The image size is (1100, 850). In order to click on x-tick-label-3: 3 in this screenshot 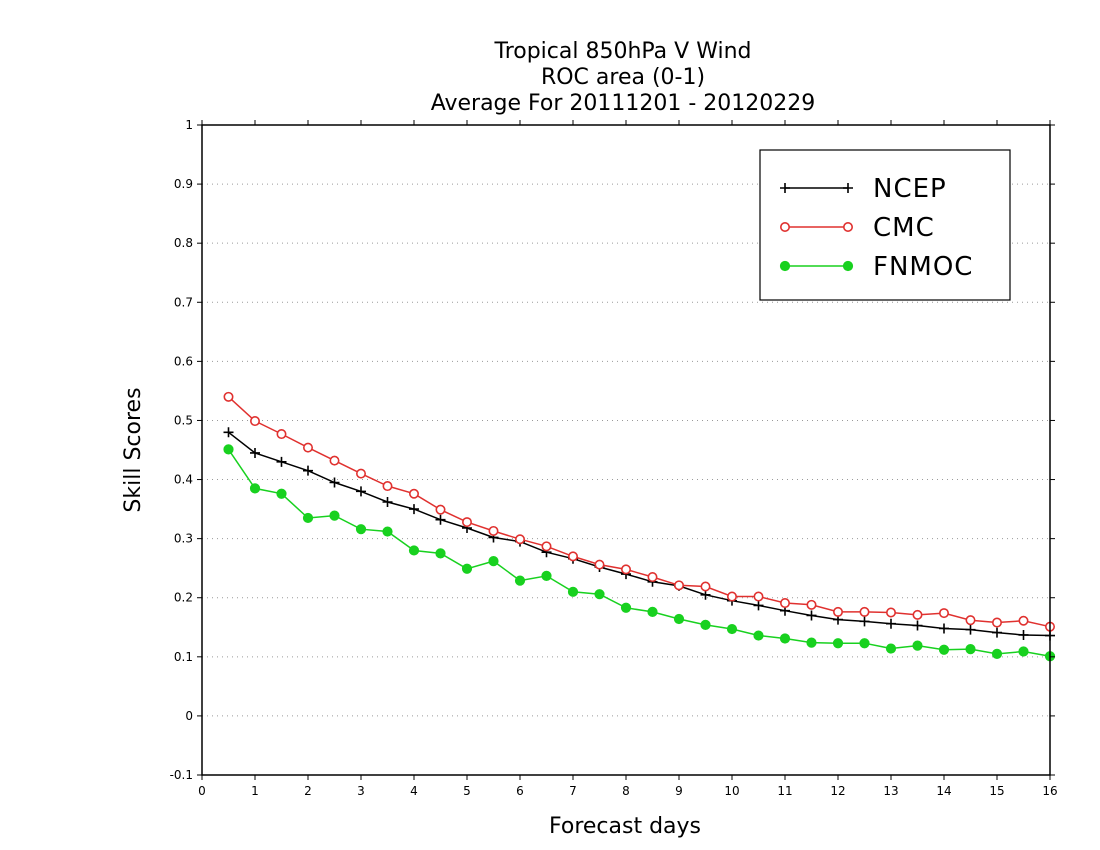, I will do `click(361, 791)`.